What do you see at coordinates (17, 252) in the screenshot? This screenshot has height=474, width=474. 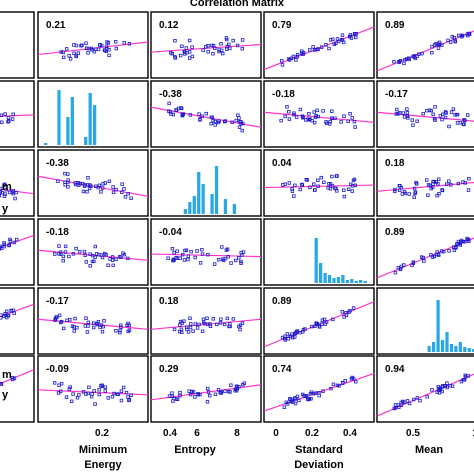 I see `matrix-cell-r3-c0` at bounding box center [17, 252].